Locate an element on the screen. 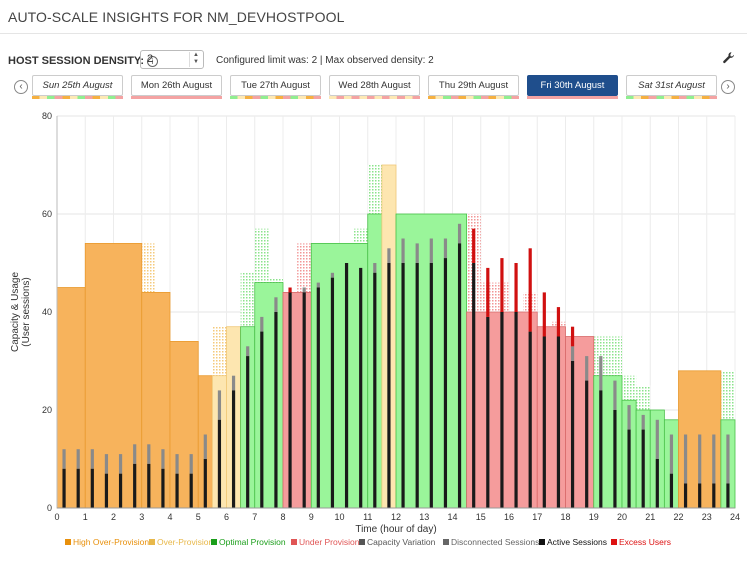 This screenshot has height=561, width=747. day-tab: Thu 29th August is located at coordinates (473, 87).